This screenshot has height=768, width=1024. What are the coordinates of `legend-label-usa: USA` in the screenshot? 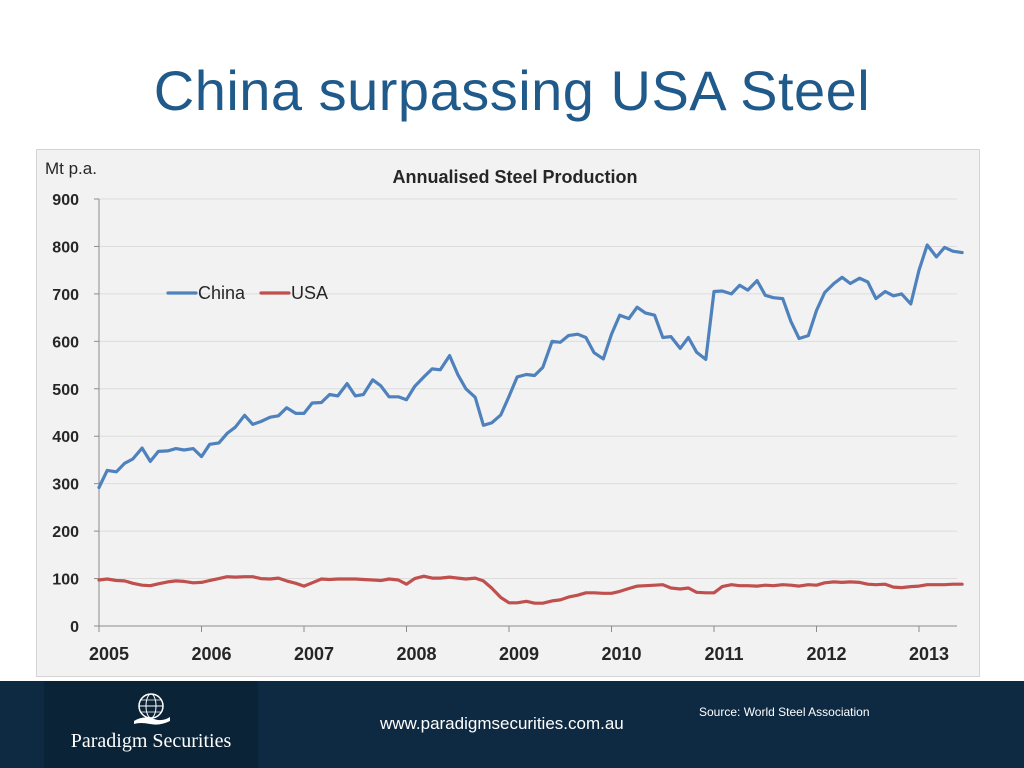 It's located at (309, 293).